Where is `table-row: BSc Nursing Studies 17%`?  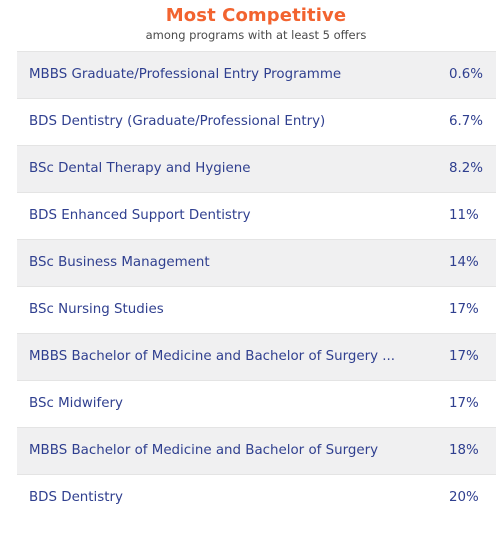
table-row: BSc Nursing Studies 17% is located at coordinates (256, 309).